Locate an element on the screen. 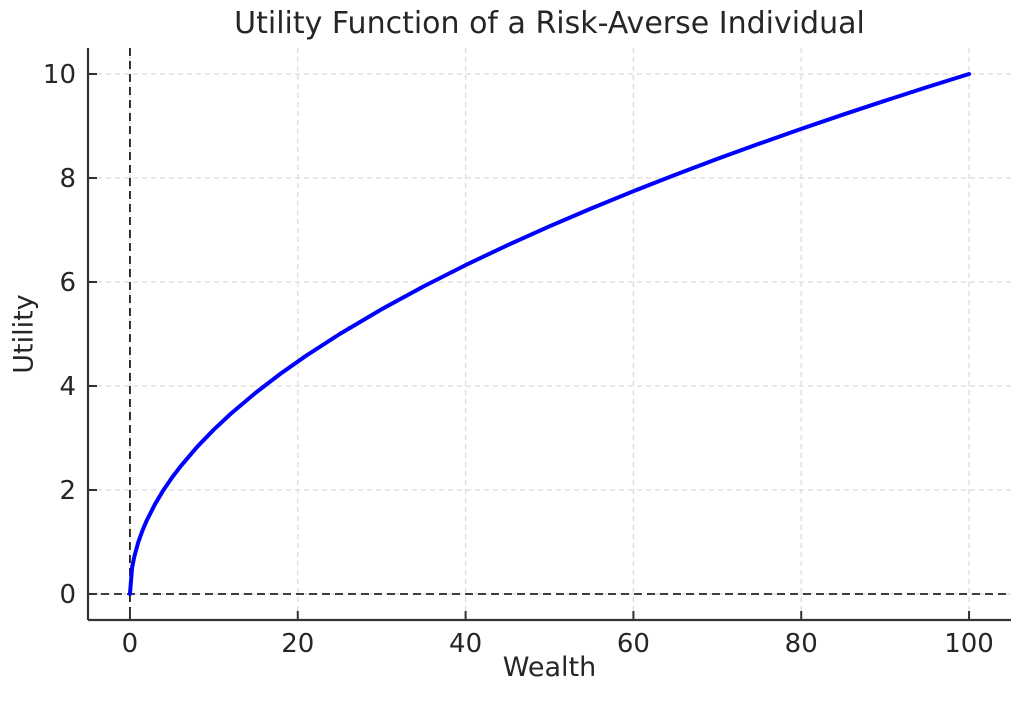 The width and height of the screenshot is (1024, 702). y-tick-label-1: 2 is located at coordinates (67, 491).